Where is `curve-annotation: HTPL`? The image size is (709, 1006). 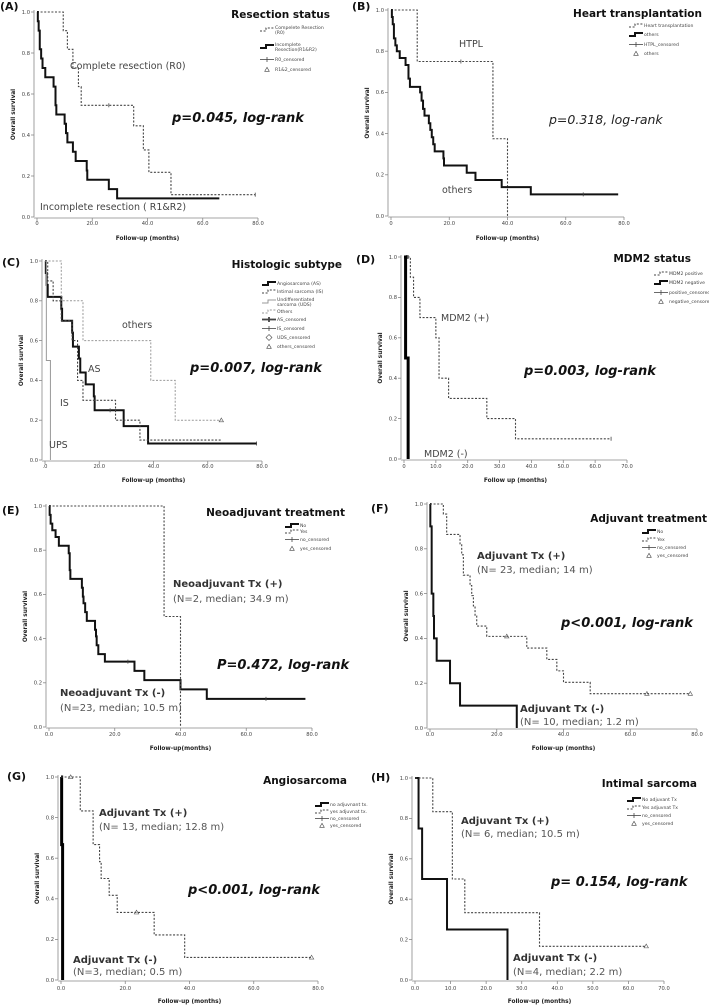 curve-annotation: HTPL is located at coordinates (471, 44).